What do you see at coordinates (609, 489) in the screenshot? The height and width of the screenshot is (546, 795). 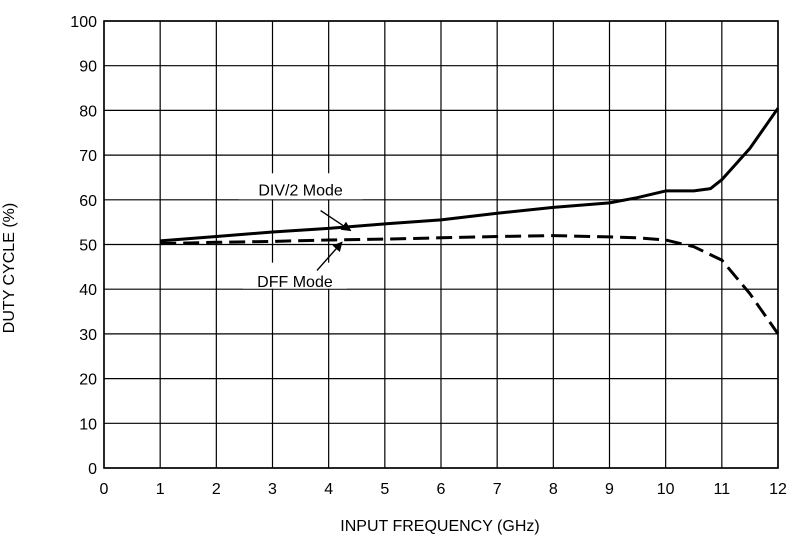 I see `x-tick-label: 9` at bounding box center [609, 489].